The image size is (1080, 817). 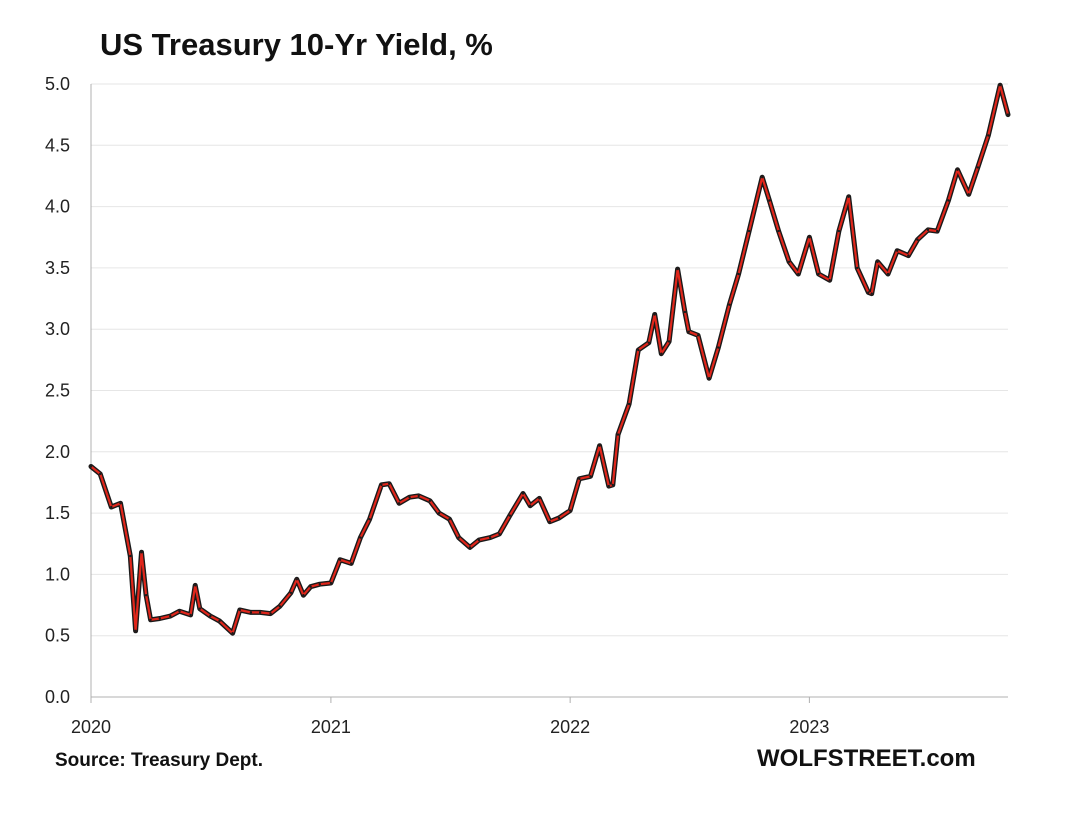 I want to click on source-note: Source: Treasury Dept., so click(x=159, y=760).